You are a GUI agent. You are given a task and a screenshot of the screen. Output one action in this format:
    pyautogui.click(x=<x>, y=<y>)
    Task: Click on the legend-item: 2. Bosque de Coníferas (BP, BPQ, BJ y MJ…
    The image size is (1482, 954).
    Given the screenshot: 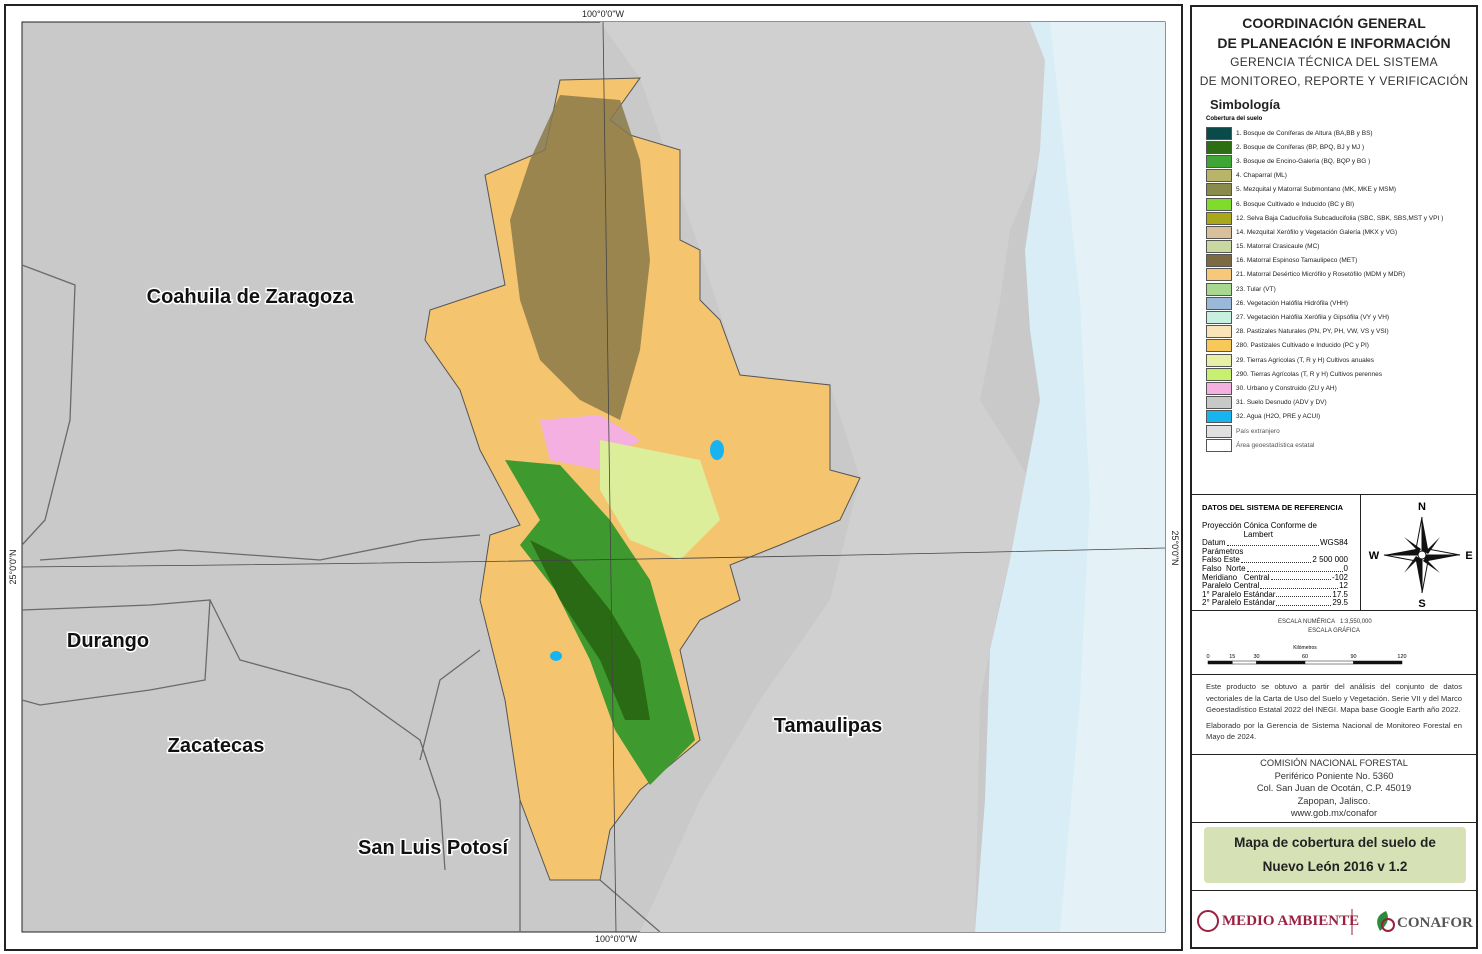 What is the action you would take?
    pyautogui.click(x=1341, y=147)
    